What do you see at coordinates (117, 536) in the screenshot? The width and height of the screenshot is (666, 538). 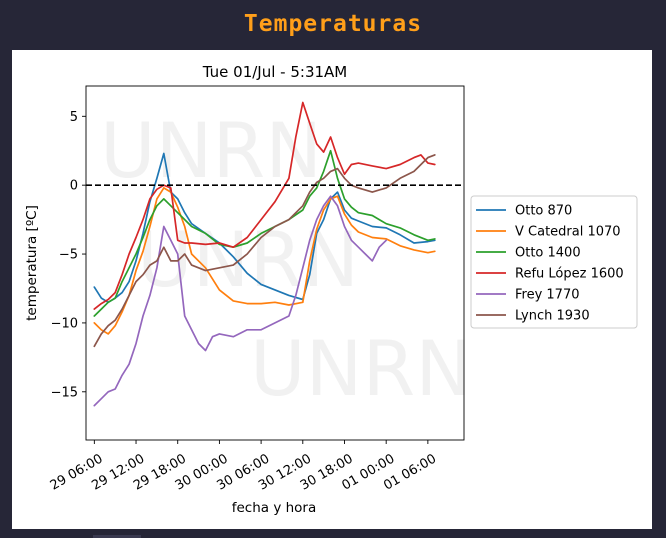 I see `bottom-scroll-mark` at bounding box center [117, 536].